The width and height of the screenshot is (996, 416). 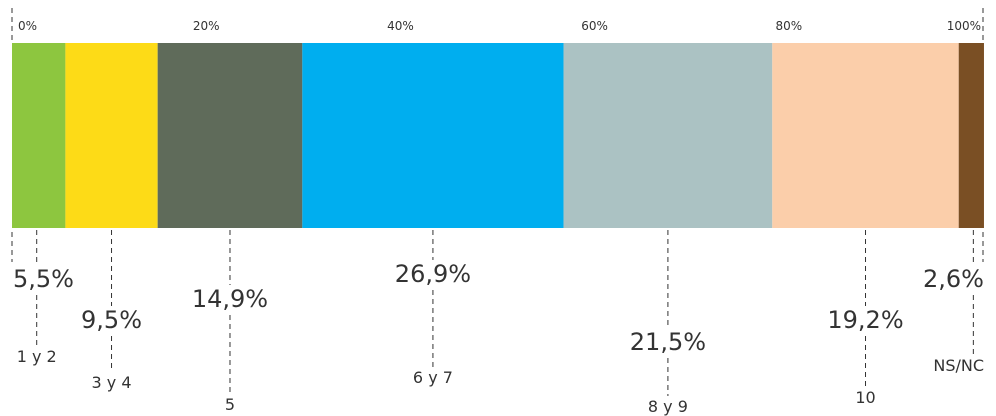 I want to click on tick-label: 80%, so click(x=788, y=26).